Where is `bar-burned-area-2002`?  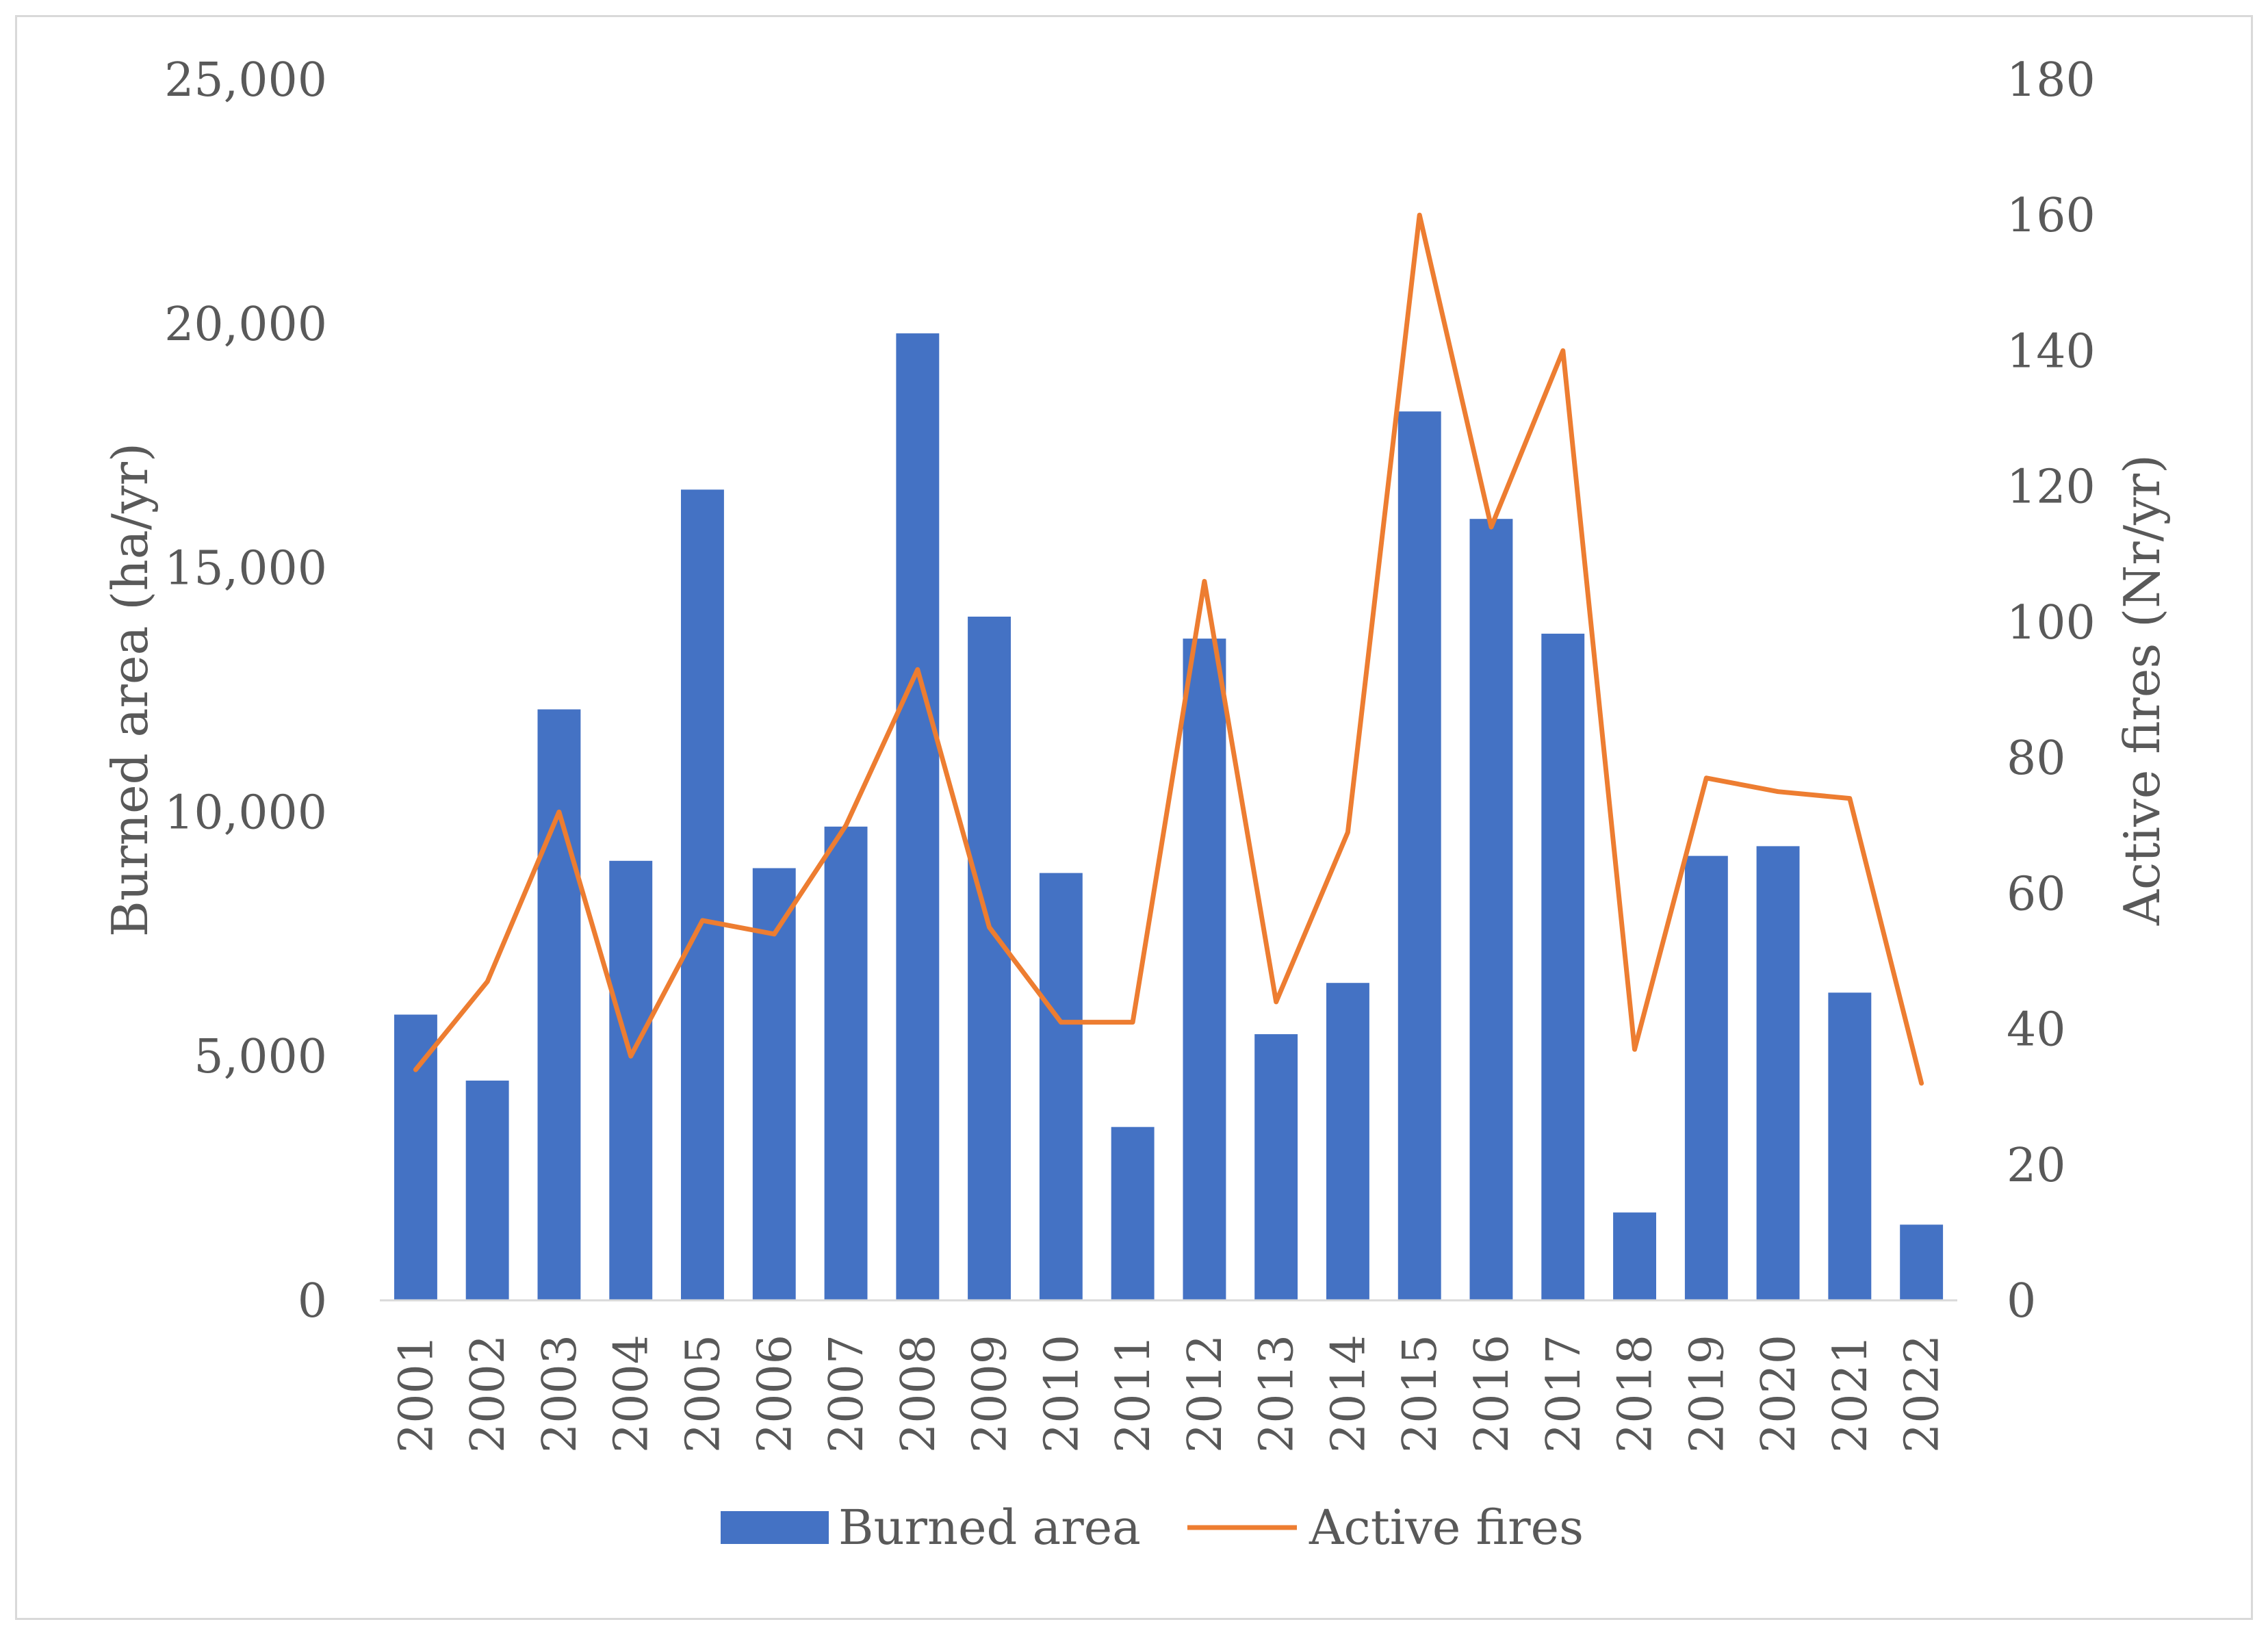 bar-burned-area-2002 is located at coordinates (487, 1190).